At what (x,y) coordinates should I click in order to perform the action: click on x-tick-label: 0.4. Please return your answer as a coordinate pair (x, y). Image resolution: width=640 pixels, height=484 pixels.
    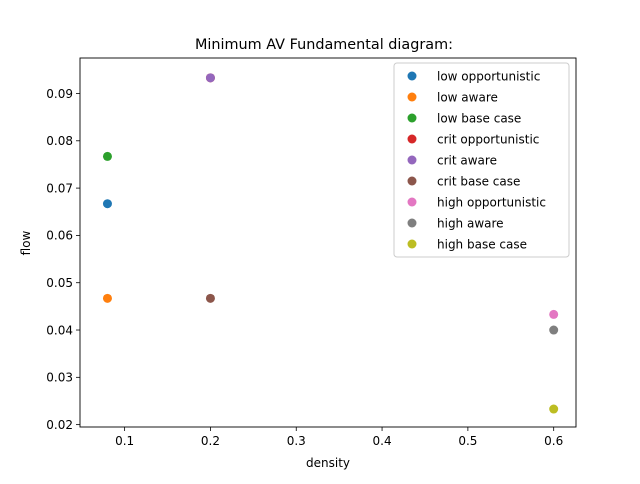
    Looking at the image, I should click on (382, 441).